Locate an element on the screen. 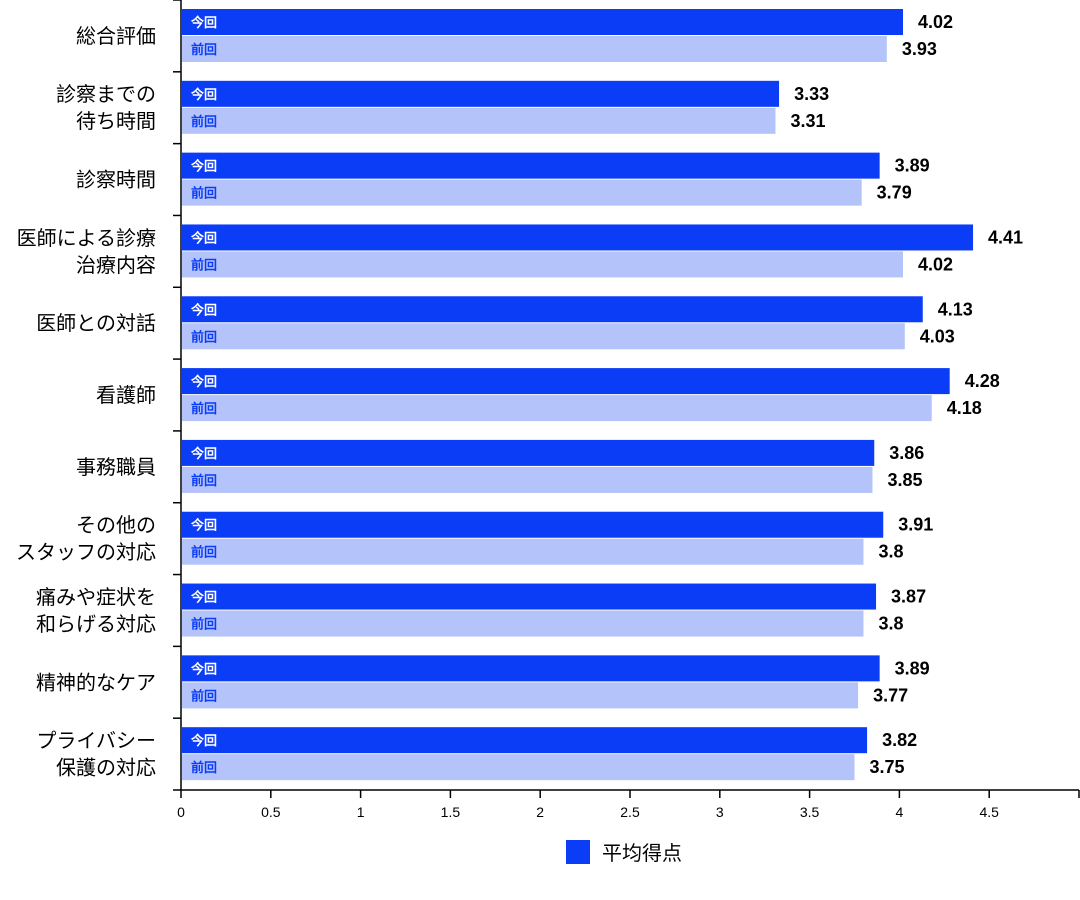  x-tick-label: 1 is located at coordinates (361, 812).